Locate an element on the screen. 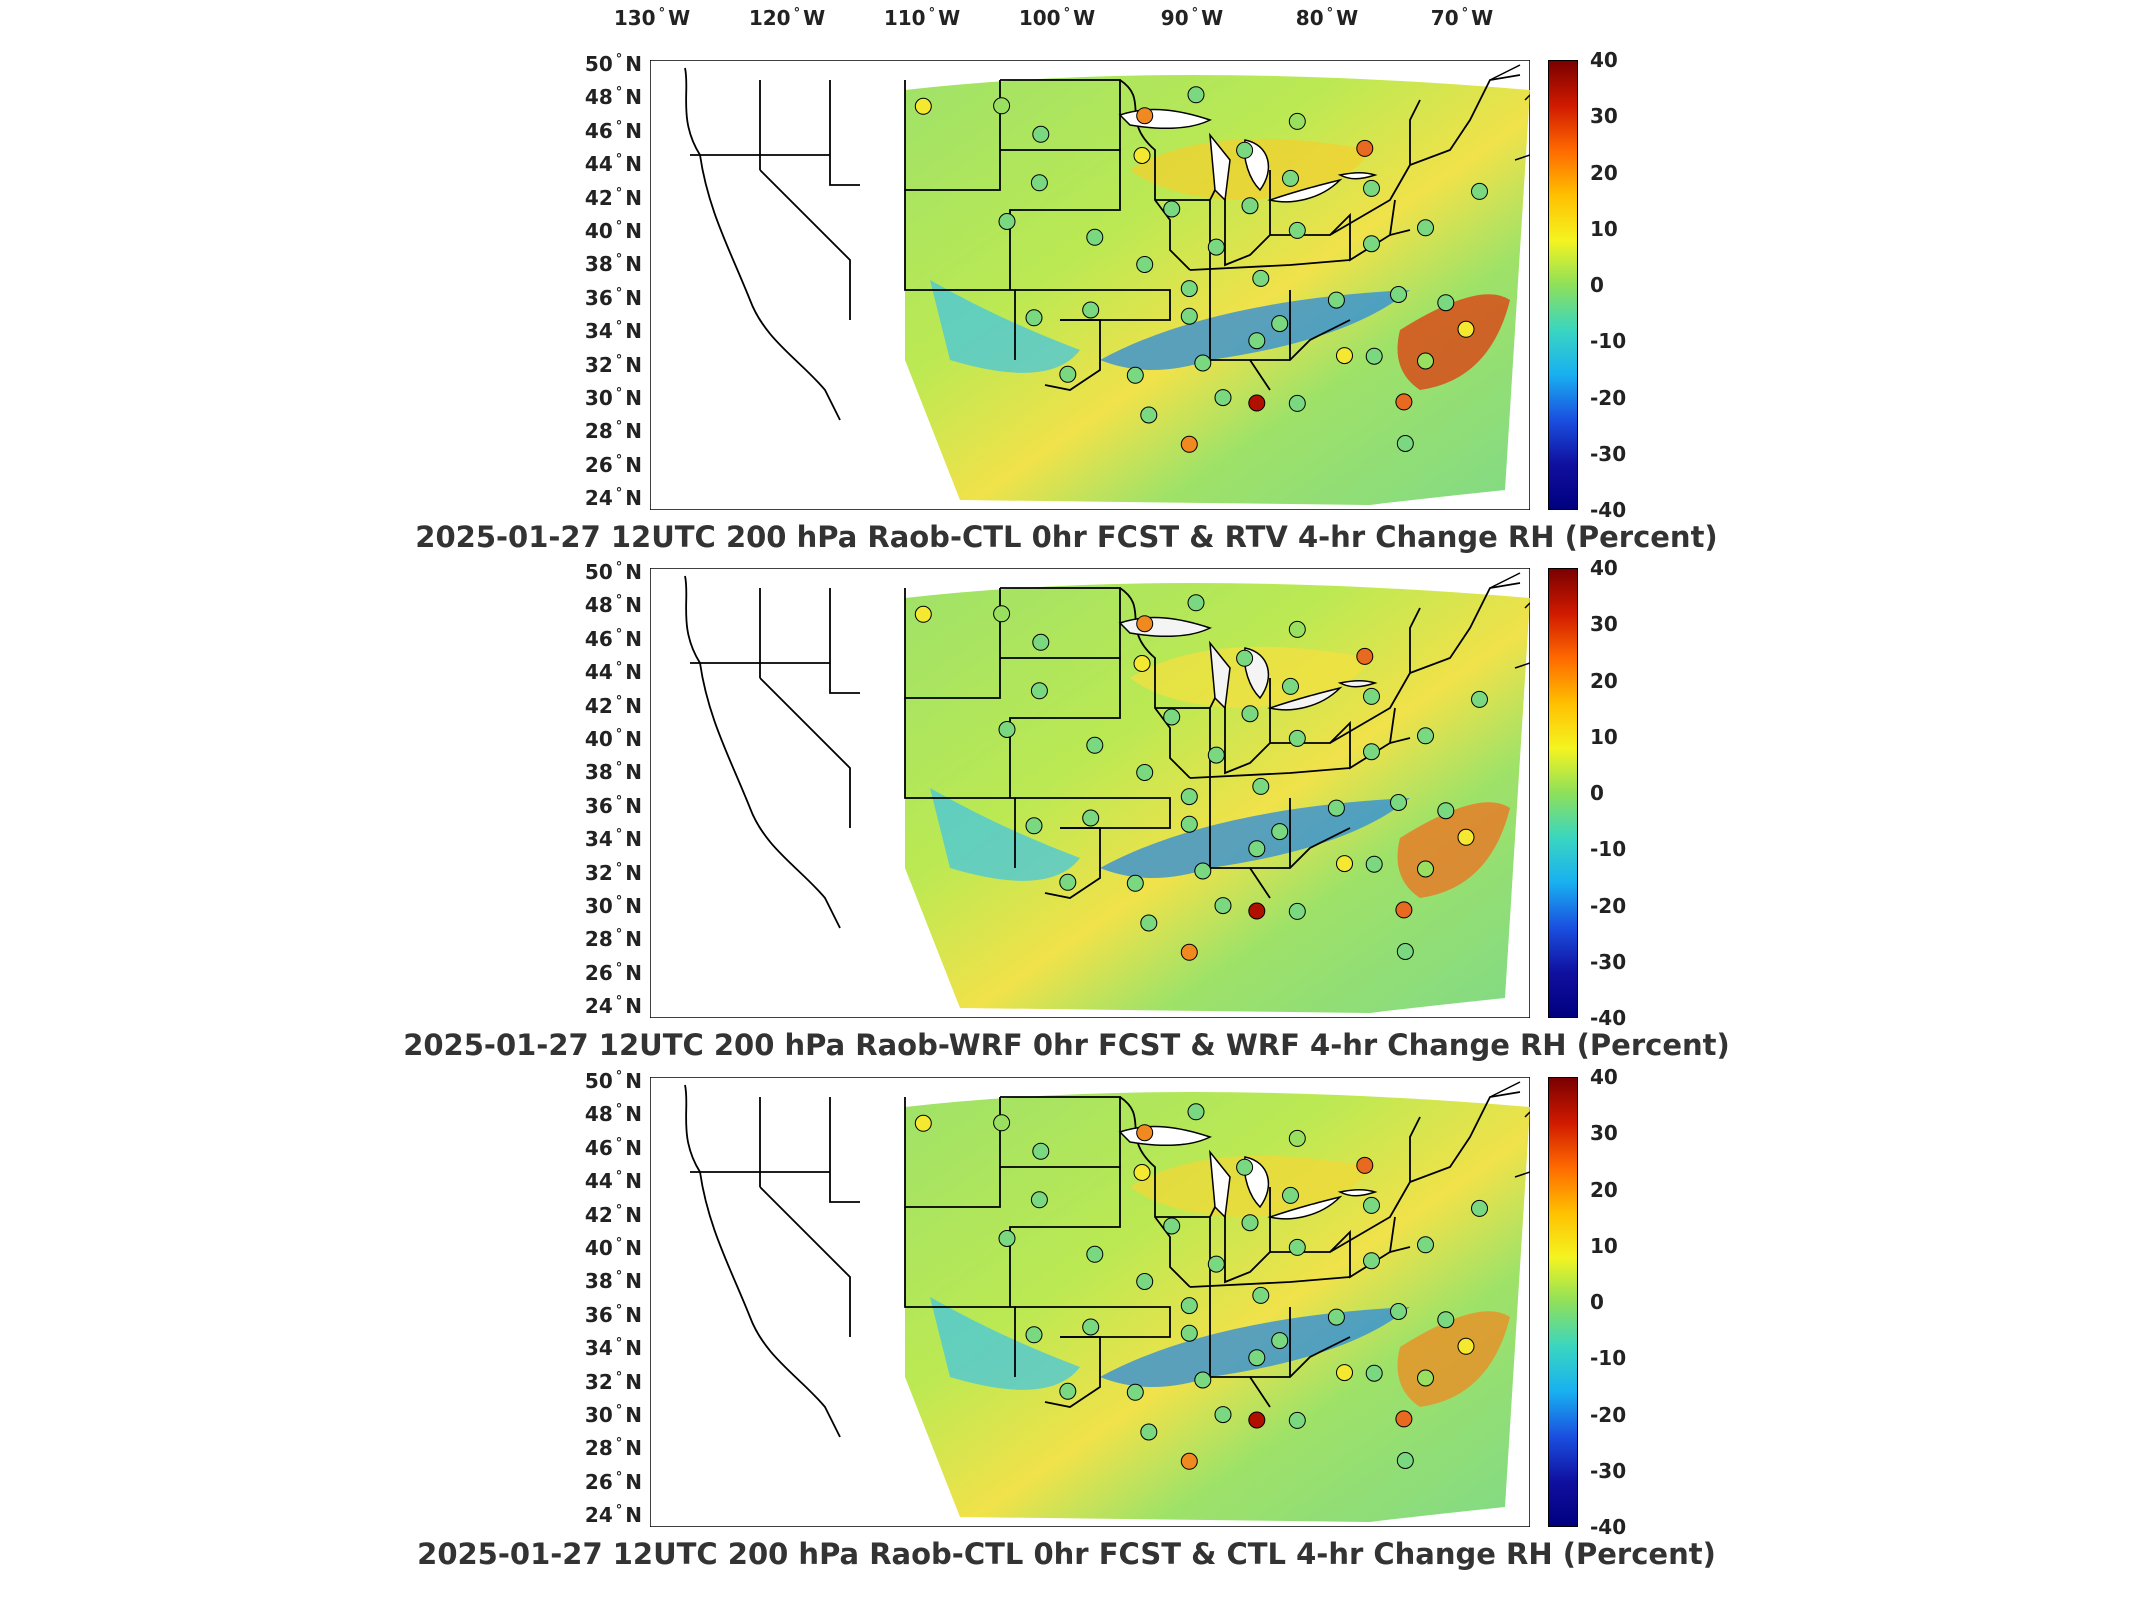  lat-label: 32 ° N is located at coordinates (613, 872).